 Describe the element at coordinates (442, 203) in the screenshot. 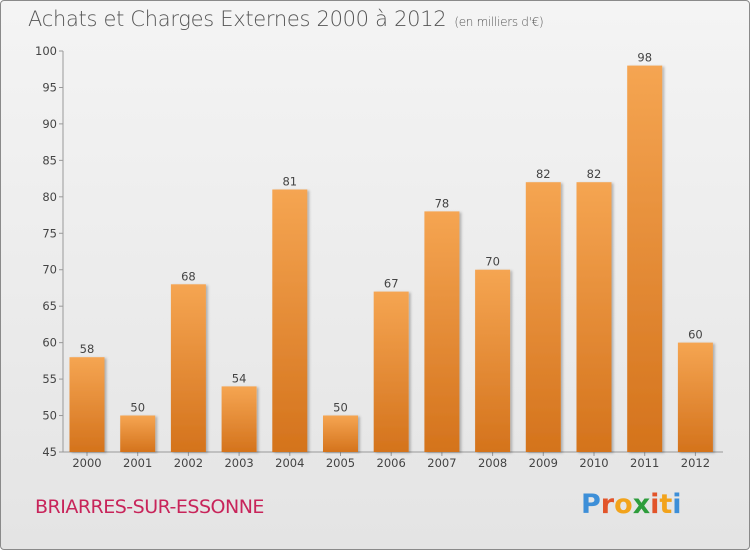

I see `bar-value-label: 78` at that location.